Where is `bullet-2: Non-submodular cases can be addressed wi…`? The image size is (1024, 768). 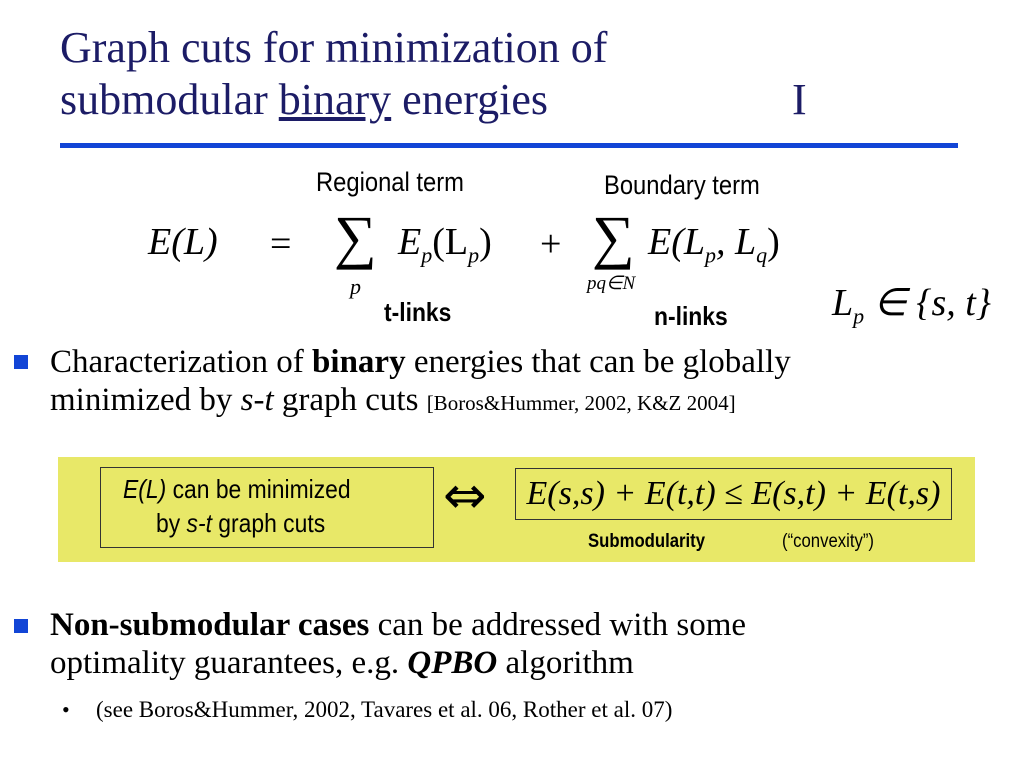
bullet-2: Non-submodular cases can be addressed wi… is located at coordinates (398, 644).